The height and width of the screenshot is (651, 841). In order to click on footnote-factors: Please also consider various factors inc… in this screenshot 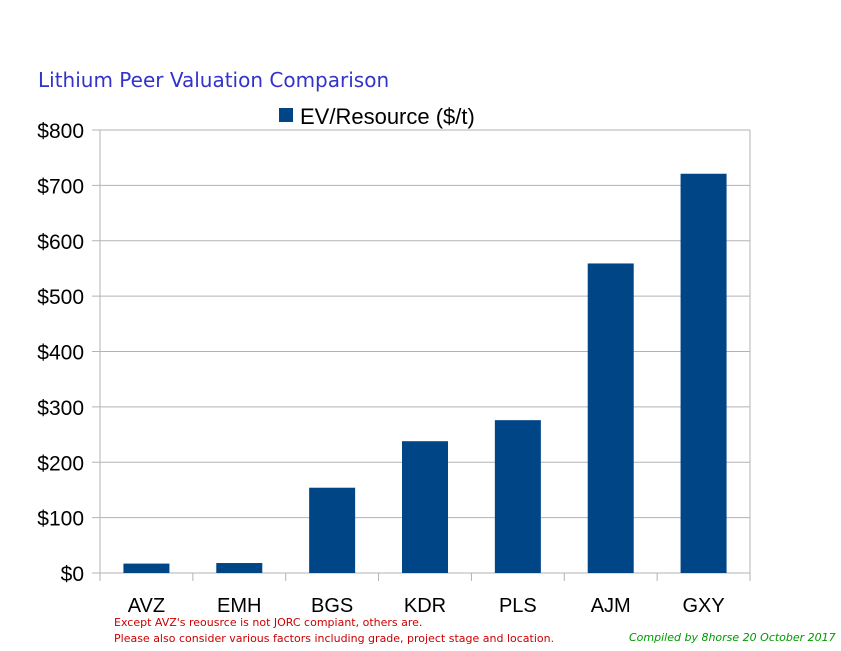, I will do `click(334, 638)`.